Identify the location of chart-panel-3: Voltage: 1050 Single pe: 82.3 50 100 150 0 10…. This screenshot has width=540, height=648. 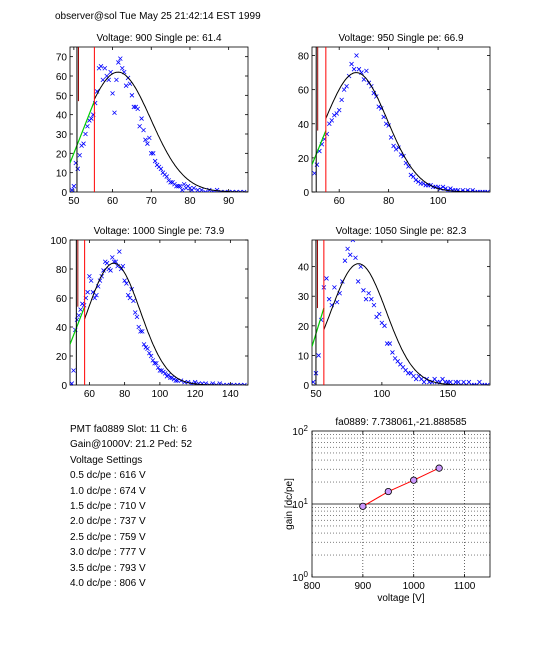
(394, 313).